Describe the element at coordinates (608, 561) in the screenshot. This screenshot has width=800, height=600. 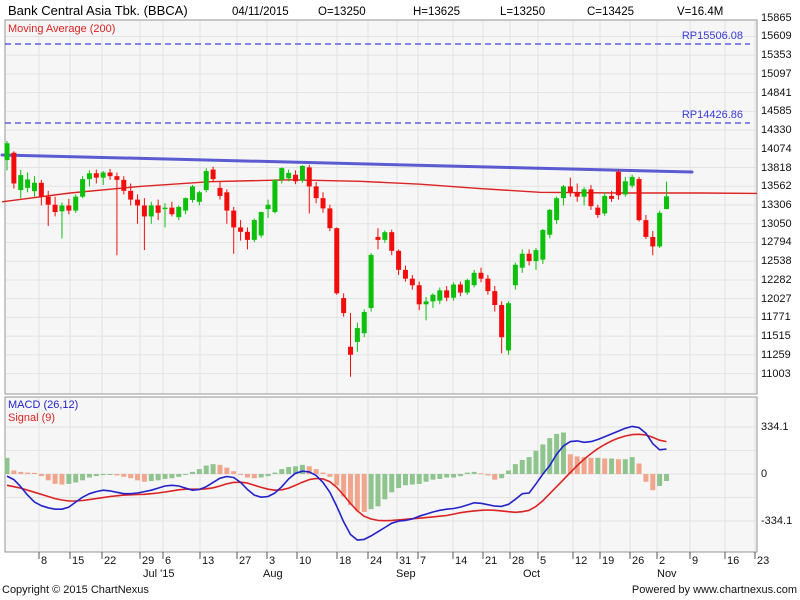
I see `x-axis-tick-label: 19` at that location.